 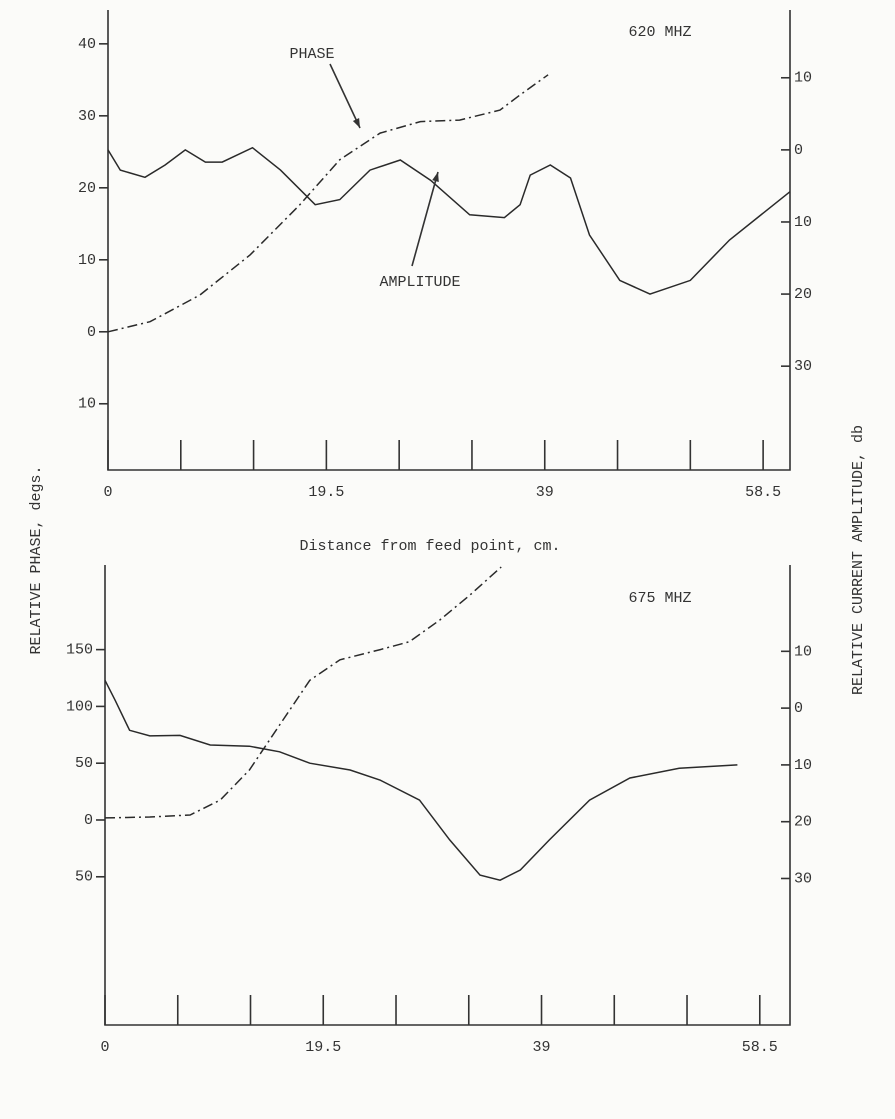 What do you see at coordinates (858, 560) in the screenshot?
I see `y2-axis-title: RELATIVE CURRENT AMPLITUDE, db` at bounding box center [858, 560].